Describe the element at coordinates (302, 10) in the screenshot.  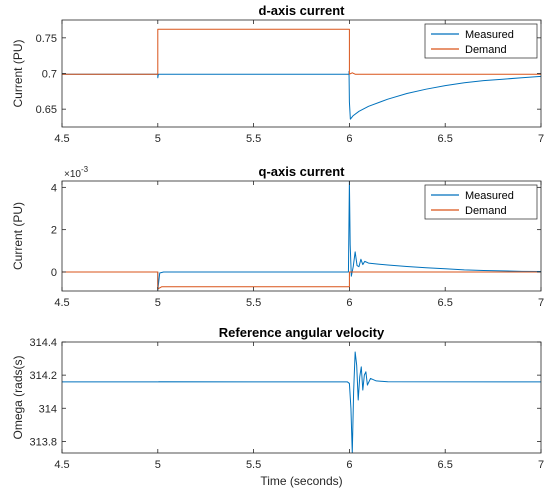
I see `chart-title: d-axis current` at that location.